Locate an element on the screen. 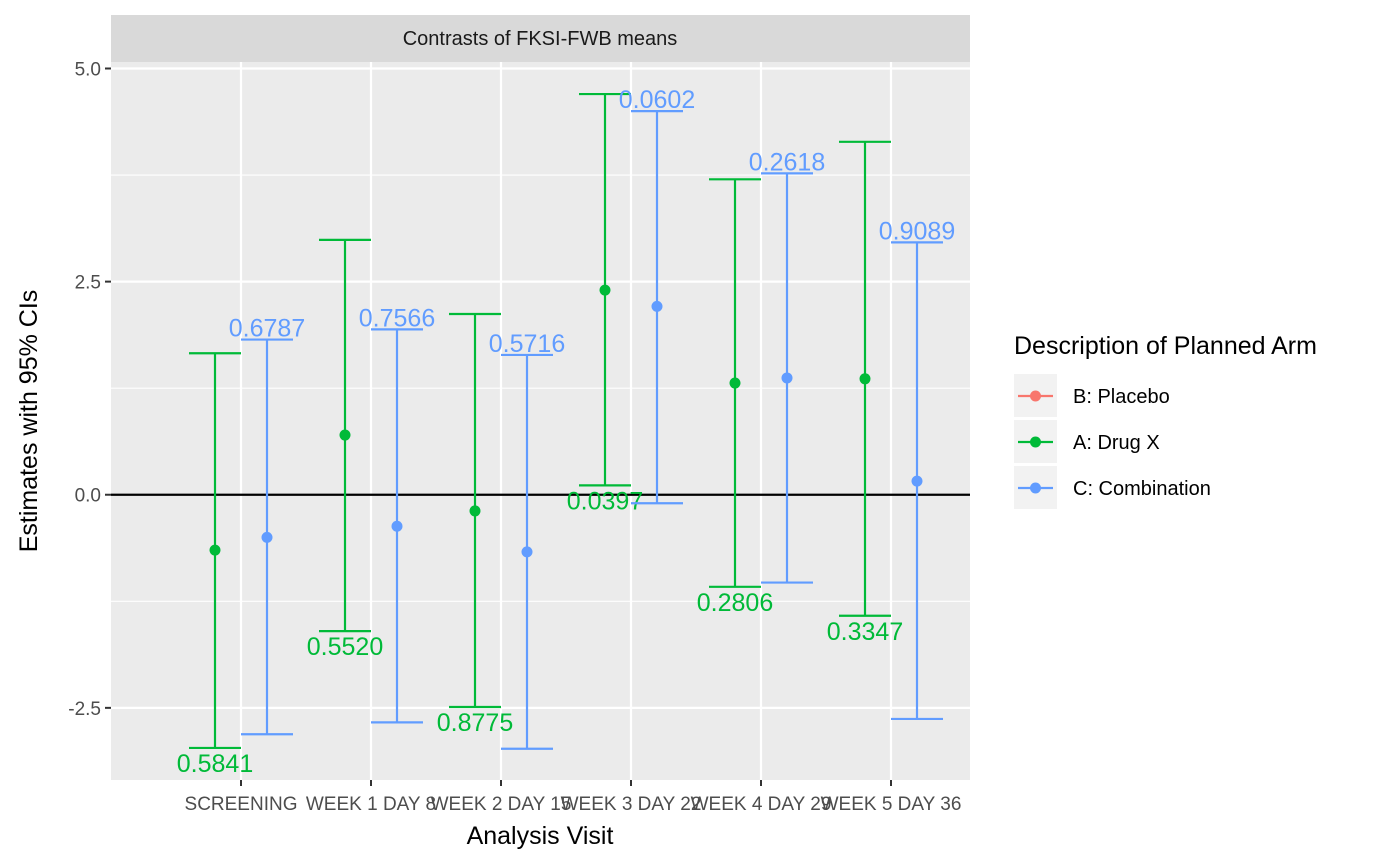 The height and width of the screenshot is (866, 1400). legend-entry: A: Drug X is located at coordinates (1087, 441).